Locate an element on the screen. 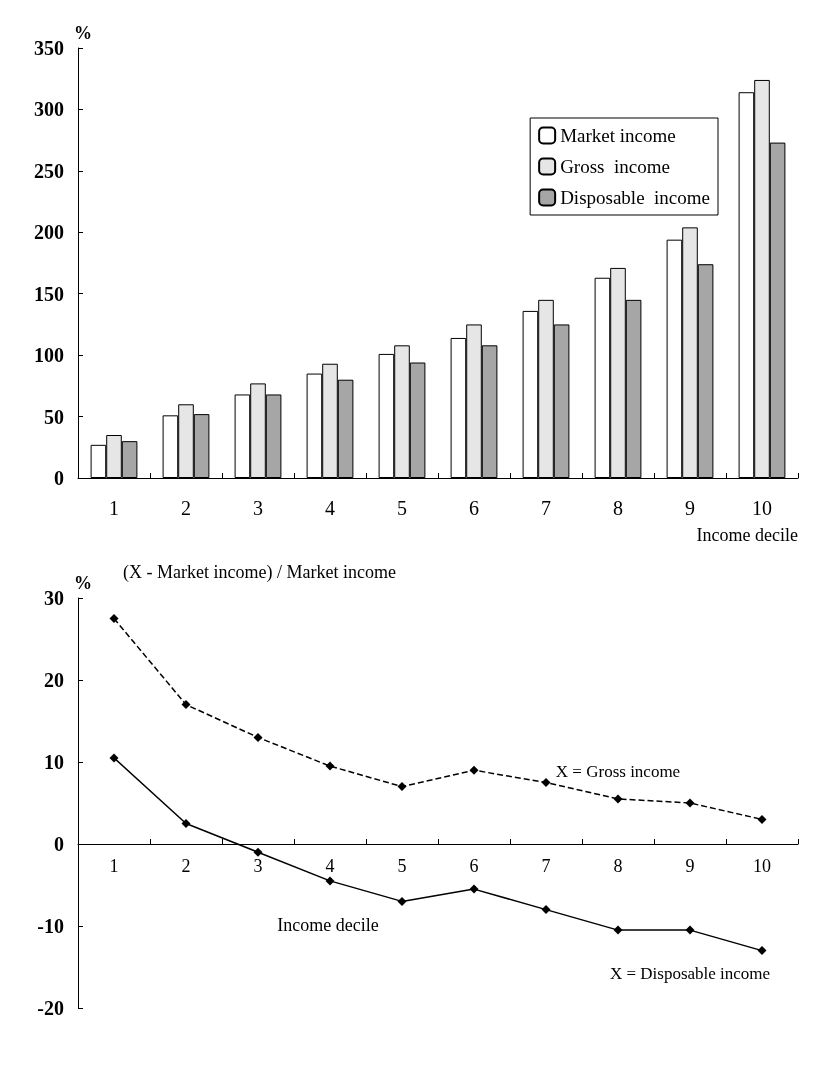 This screenshot has height=1076, width=836. legend-label: Market income is located at coordinates (618, 135).